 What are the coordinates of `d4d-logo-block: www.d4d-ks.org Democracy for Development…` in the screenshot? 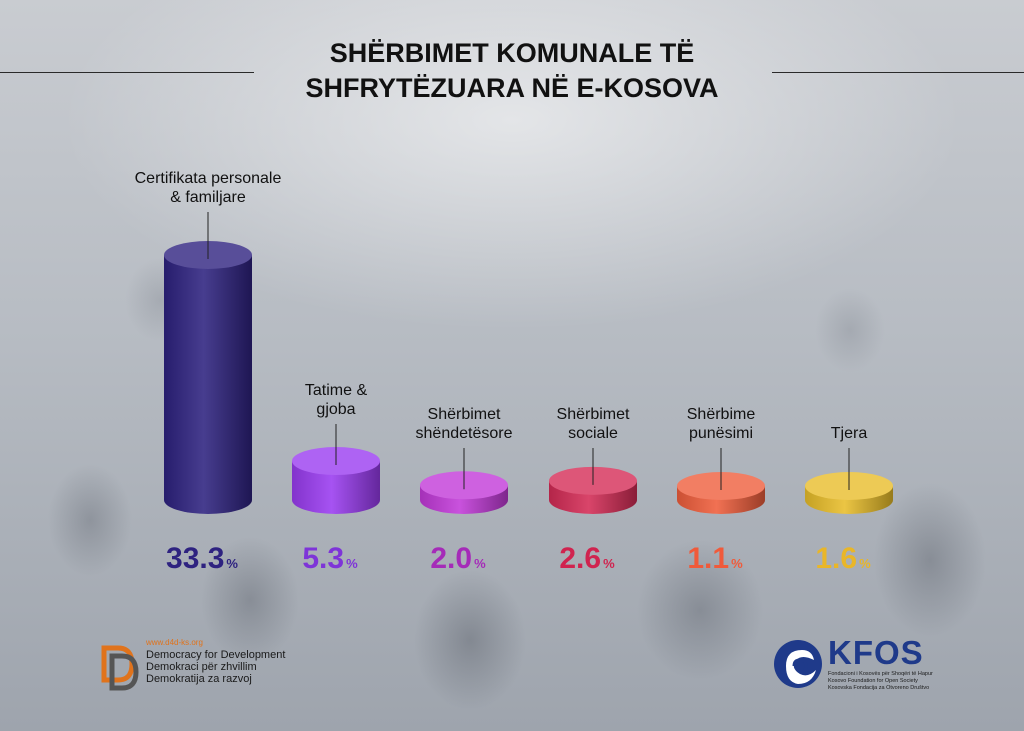 It's located at (192, 665).